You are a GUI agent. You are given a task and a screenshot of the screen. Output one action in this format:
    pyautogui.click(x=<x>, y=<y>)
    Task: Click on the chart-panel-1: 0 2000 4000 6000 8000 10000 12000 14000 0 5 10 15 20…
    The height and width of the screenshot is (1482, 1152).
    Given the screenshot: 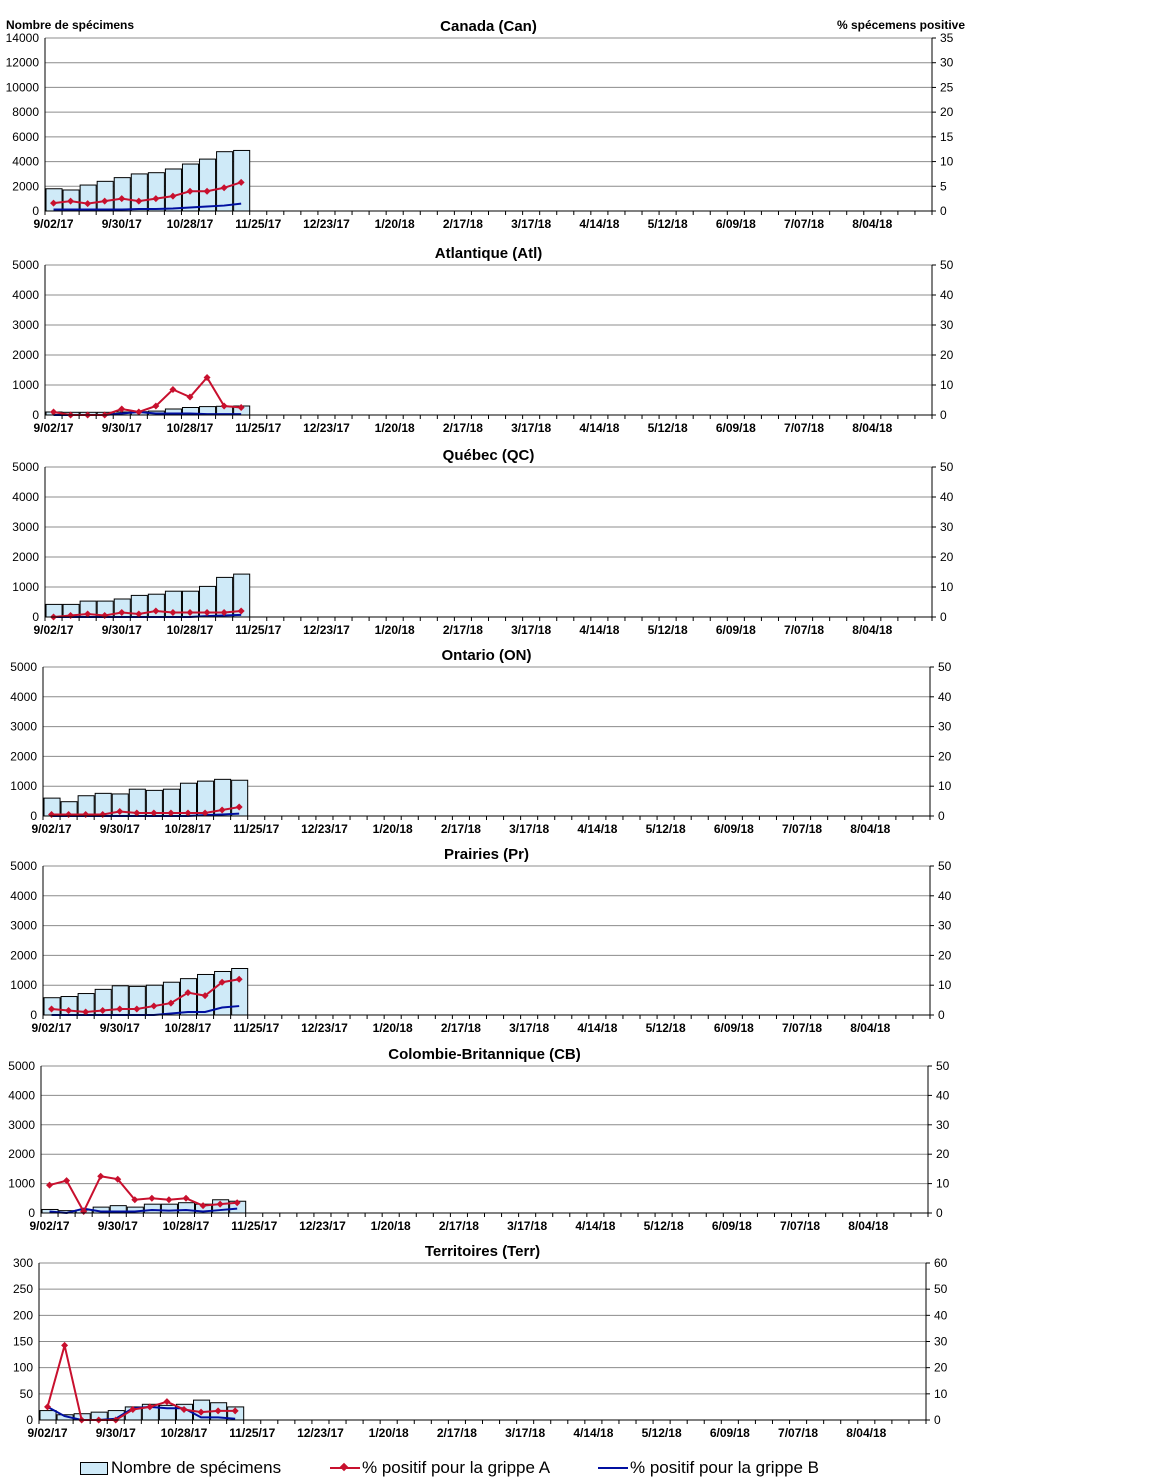 What is the action you would take?
    pyautogui.click(x=480, y=124)
    